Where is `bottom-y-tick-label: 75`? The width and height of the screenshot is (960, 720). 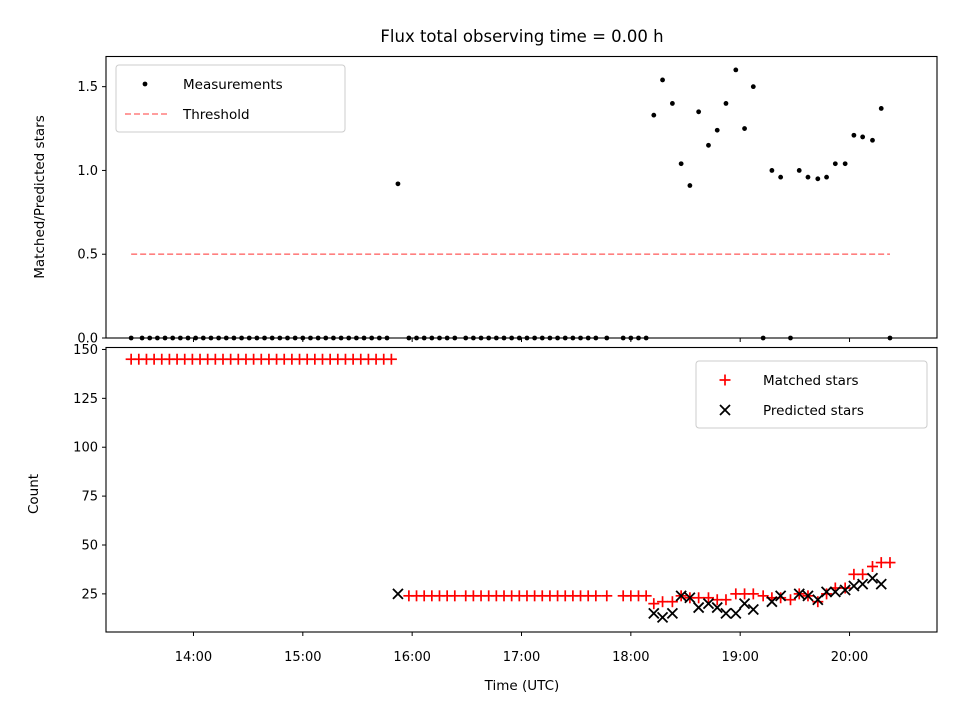
bottom-y-tick-label: 75 is located at coordinates (89, 497).